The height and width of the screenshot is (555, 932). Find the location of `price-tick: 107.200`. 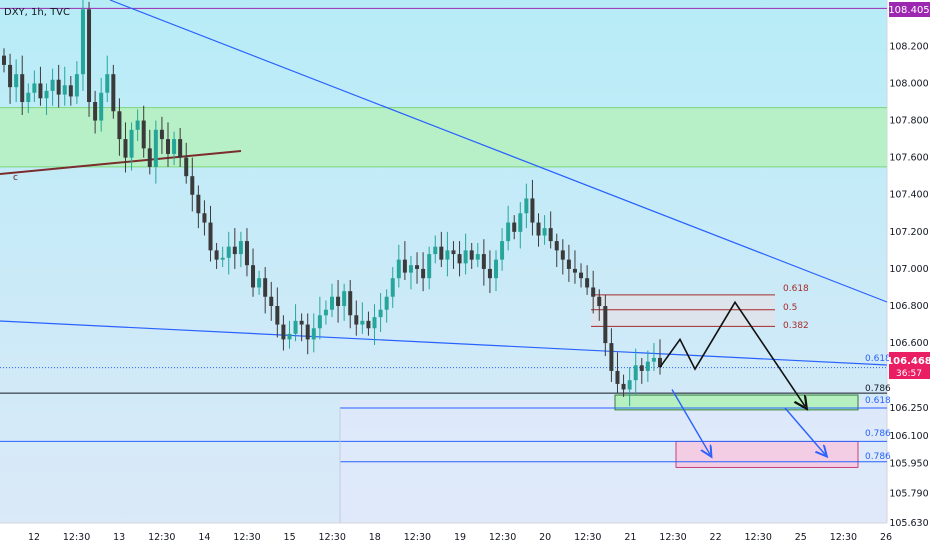

price-tick: 107.200 is located at coordinates (908, 232).